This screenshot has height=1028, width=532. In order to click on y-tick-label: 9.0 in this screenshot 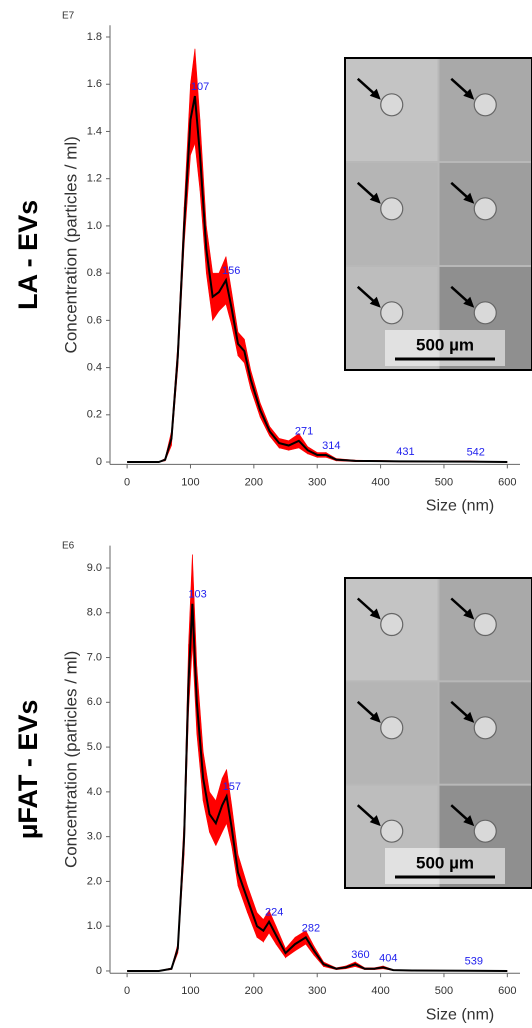, I will do `click(94, 568)`.